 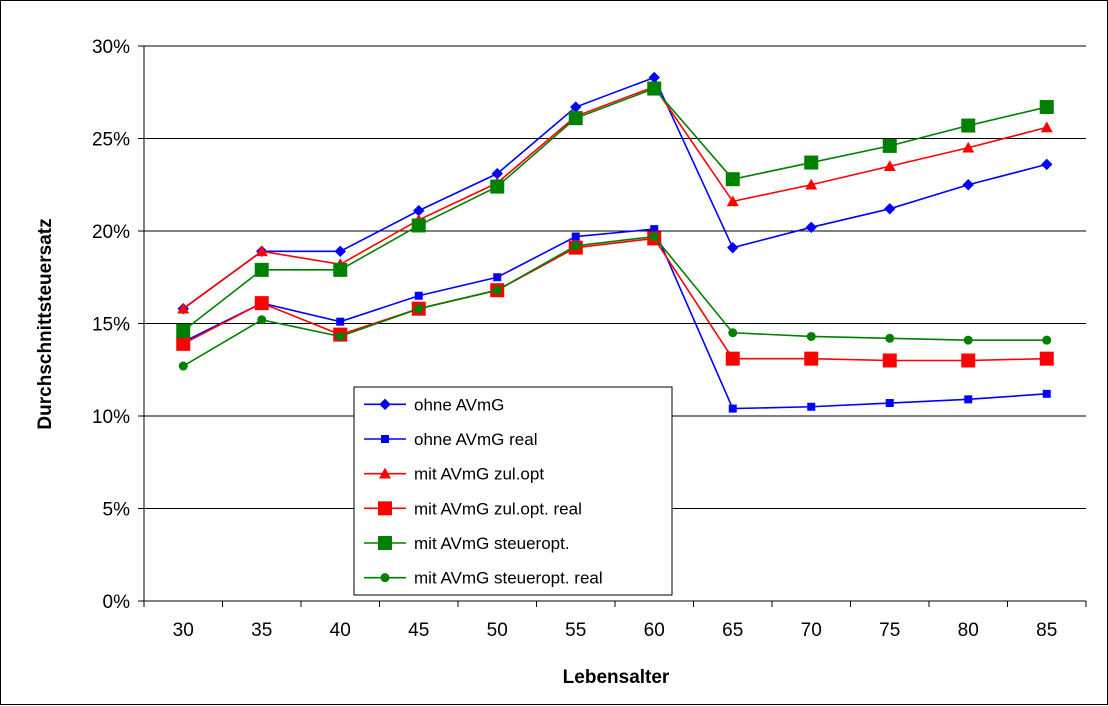 What do you see at coordinates (340, 630) in the screenshot?
I see `x-tick-label: 40` at bounding box center [340, 630].